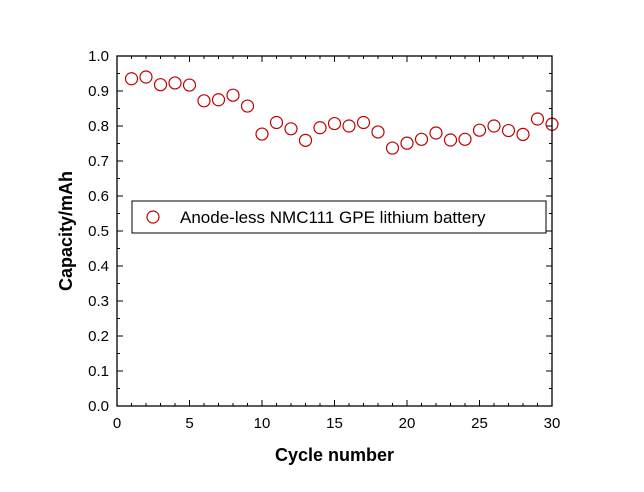 The width and height of the screenshot is (644, 492). I want to click on y-tick-label: 0.3, so click(98, 301).